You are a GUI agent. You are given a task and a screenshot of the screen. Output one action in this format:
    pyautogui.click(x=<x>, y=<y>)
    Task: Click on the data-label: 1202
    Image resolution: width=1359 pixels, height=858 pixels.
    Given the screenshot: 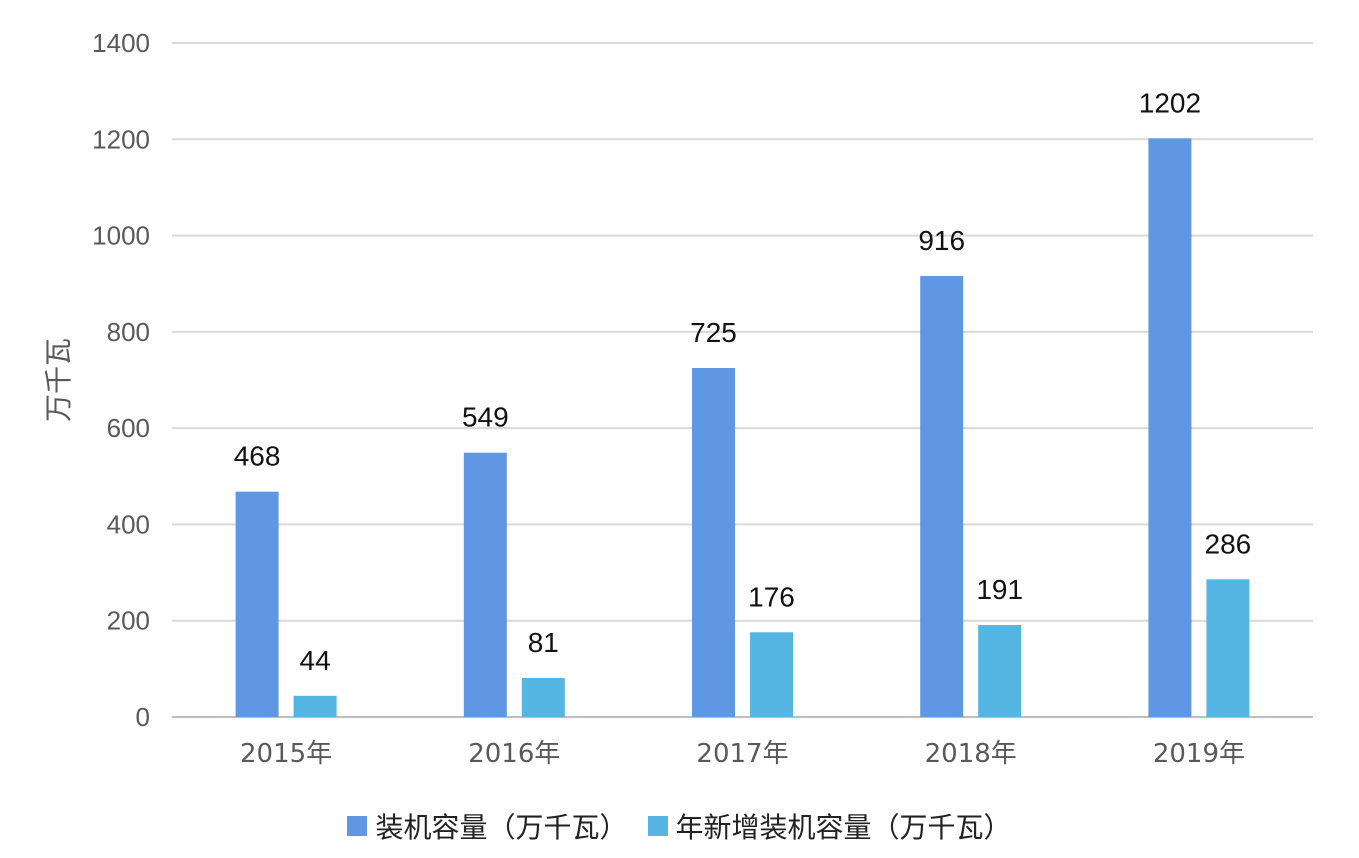 What is the action you would take?
    pyautogui.click(x=1170, y=102)
    